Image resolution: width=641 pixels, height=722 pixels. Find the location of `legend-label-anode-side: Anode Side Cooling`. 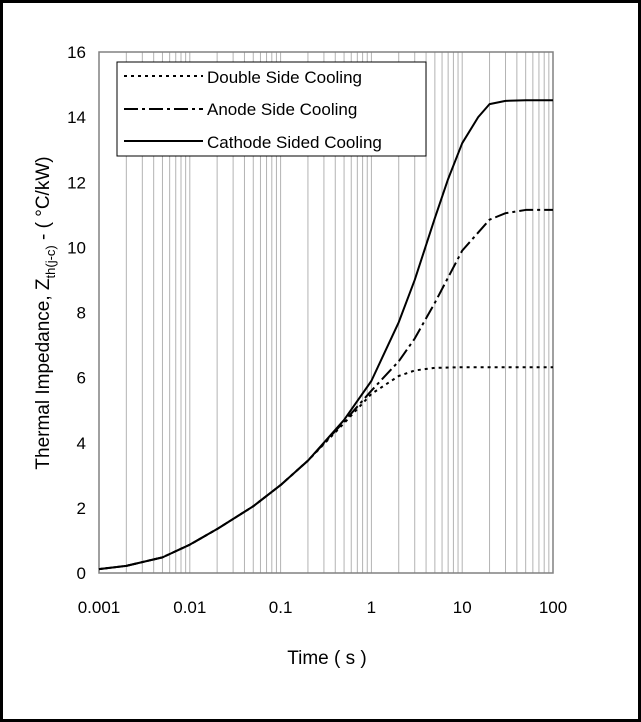

legend-label-anode-side: Anode Side Cooling is located at coordinates (282, 109).